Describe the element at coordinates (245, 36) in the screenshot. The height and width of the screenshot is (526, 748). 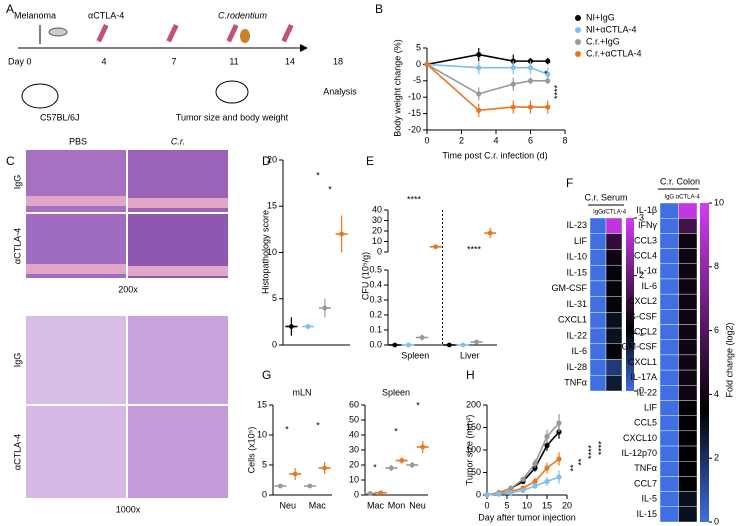
I see `bacteria-icon` at that location.